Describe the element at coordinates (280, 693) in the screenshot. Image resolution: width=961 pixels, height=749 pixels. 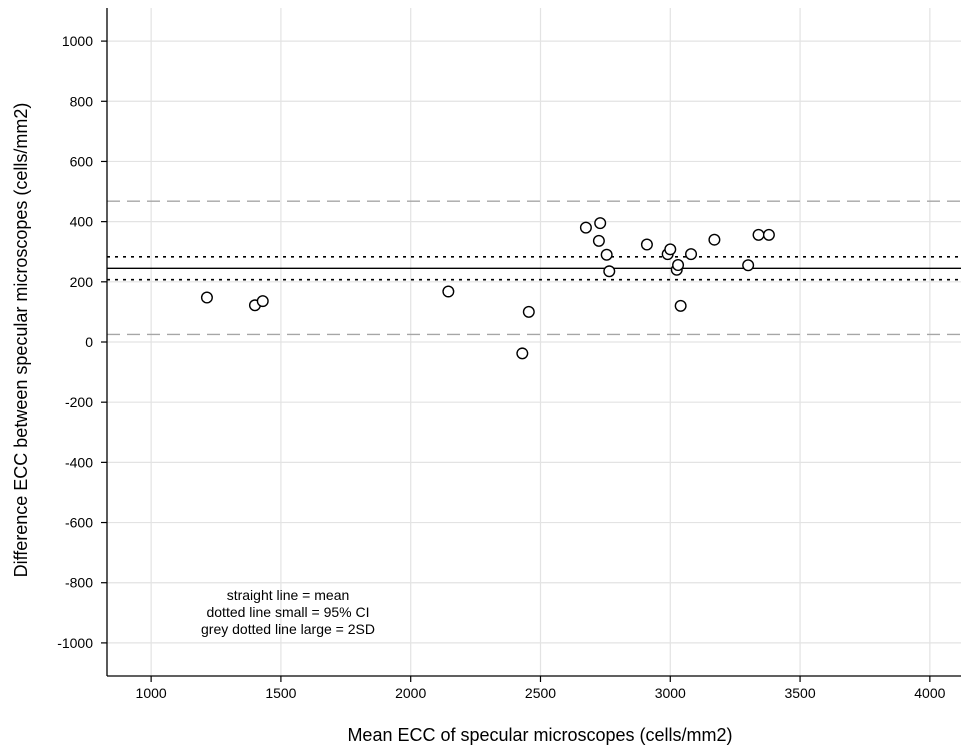
I see `x-tick-label: 1500` at that location.